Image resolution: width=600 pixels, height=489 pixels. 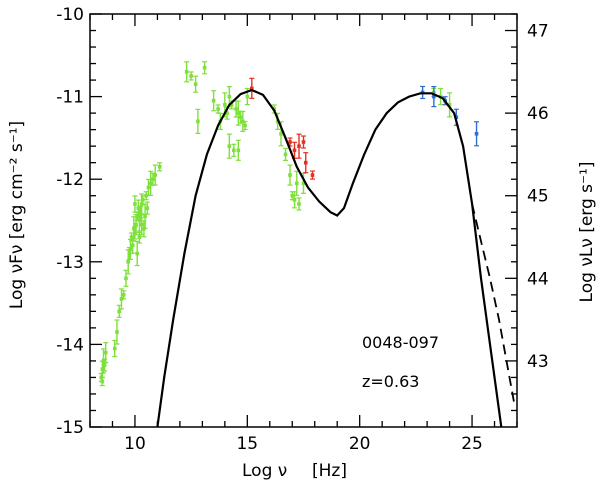 What do you see at coordinates (400, 342) in the screenshot?
I see `source-label: 0048-097` at bounding box center [400, 342].